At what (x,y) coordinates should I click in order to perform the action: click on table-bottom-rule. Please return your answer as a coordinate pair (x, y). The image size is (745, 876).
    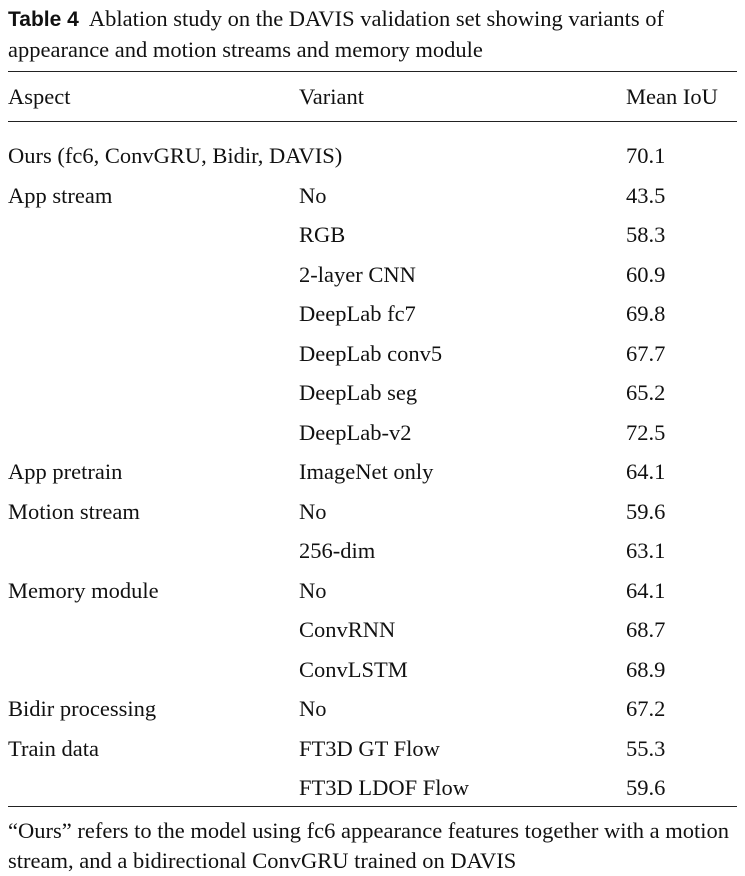
    Looking at the image, I should click on (372, 806).